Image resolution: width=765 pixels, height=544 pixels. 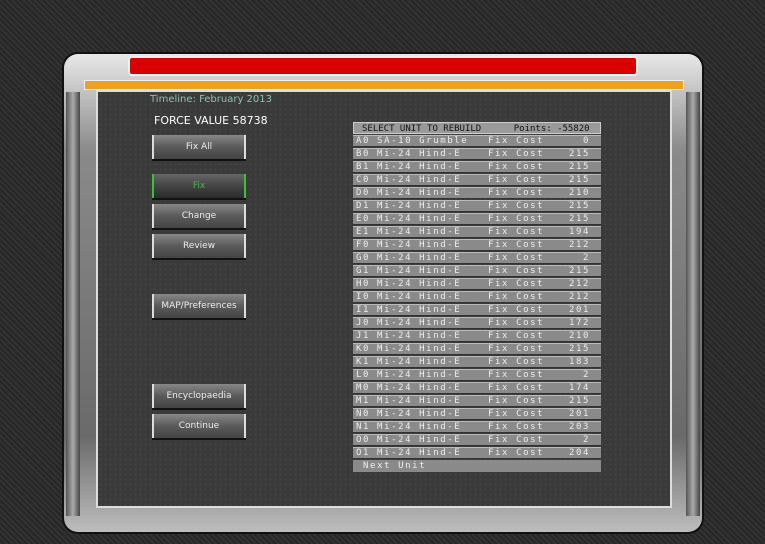 I want to click on unit-row: A0 SA-10 Grumble Fix Cost 0, so click(x=477, y=141).